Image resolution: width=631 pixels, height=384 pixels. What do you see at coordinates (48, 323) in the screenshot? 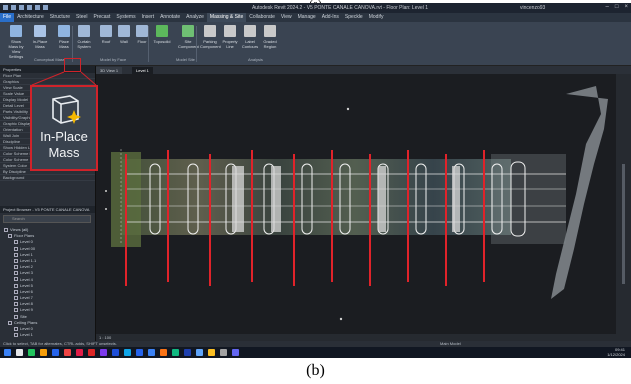
I see `browser-tree-item: Ceiling Plans` at bounding box center [48, 323].